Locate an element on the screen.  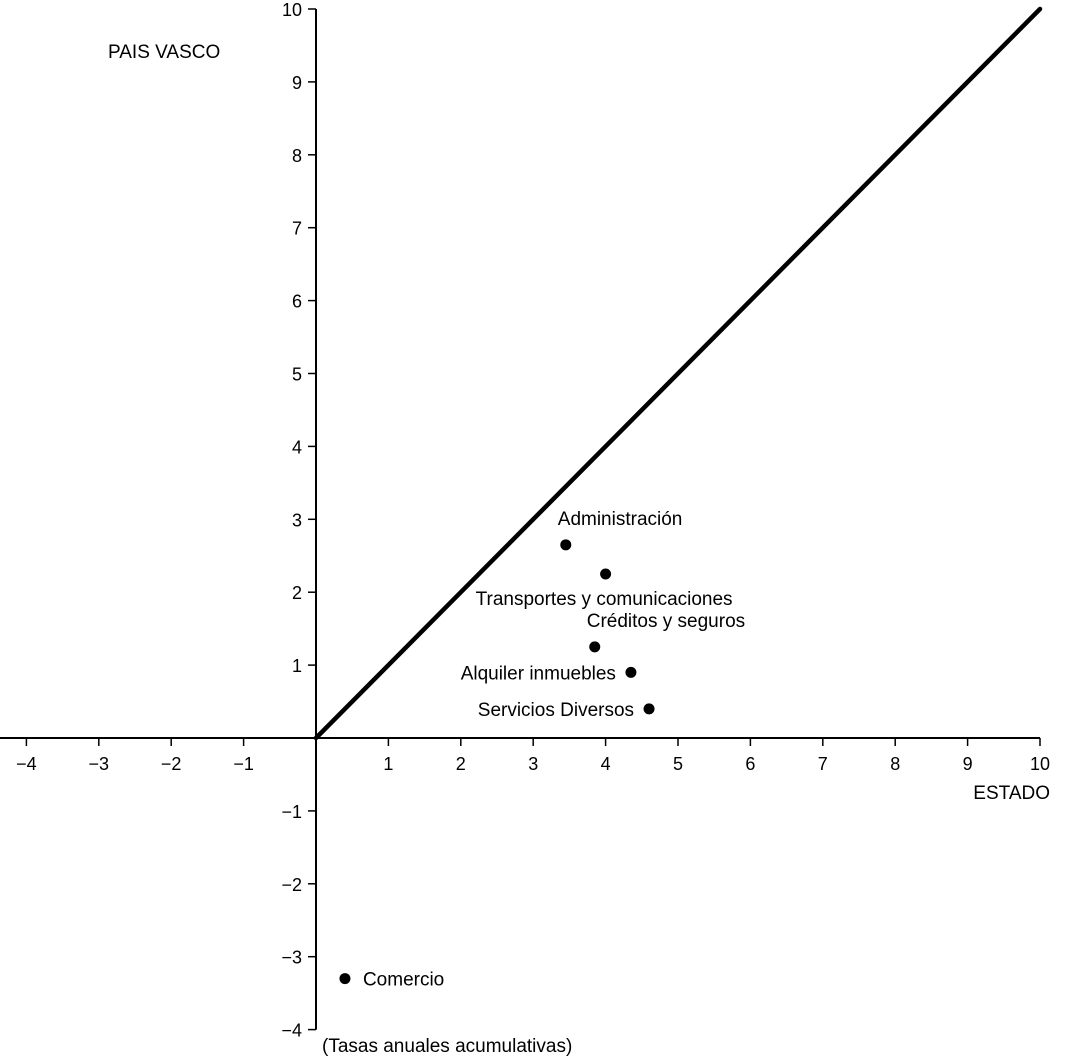
x-tick-label: 3 is located at coordinates (533, 764).